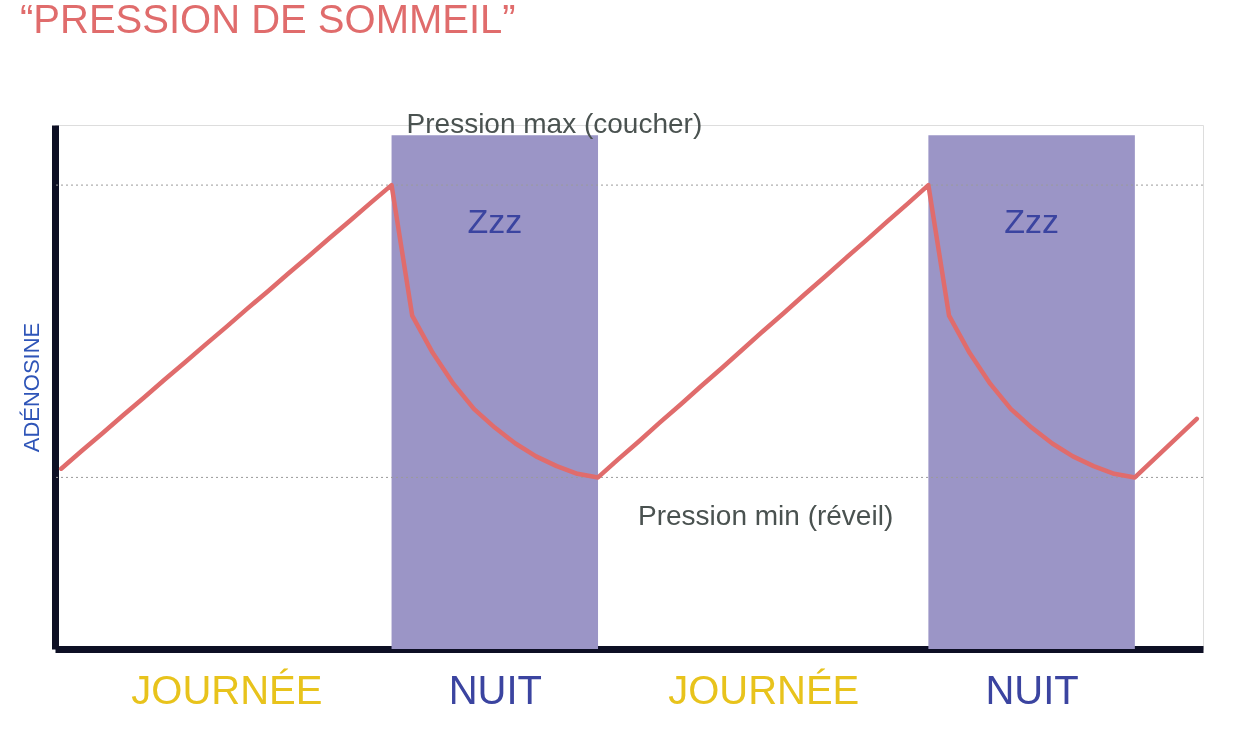 The height and width of the screenshot is (731, 1234). Describe the element at coordinates (766, 516) in the screenshot. I see `ref-line-label: Pression min (réveil)` at that location.